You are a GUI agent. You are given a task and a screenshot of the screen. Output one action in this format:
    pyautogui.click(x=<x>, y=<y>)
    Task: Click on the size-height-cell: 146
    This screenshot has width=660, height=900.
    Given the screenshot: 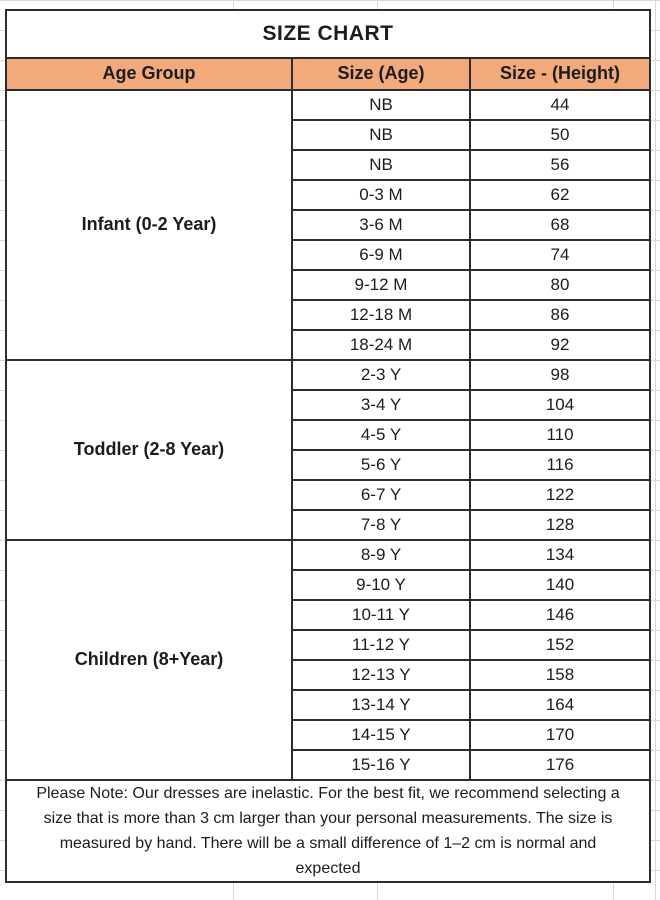 What is the action you would take?
    pyautogui.click(x=560, y=615)
    